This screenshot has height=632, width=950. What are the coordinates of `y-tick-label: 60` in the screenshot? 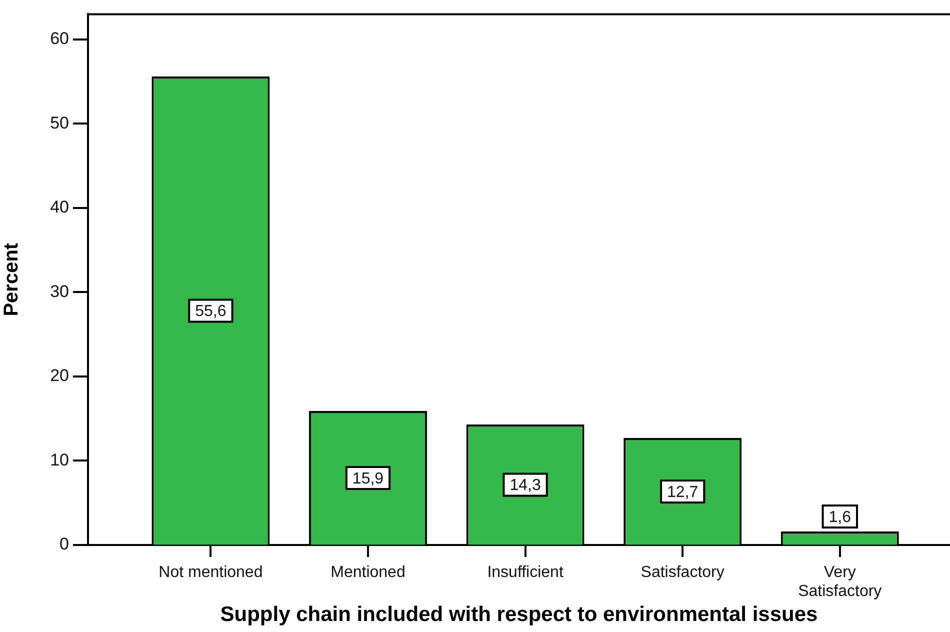 It's located at (59, 38).